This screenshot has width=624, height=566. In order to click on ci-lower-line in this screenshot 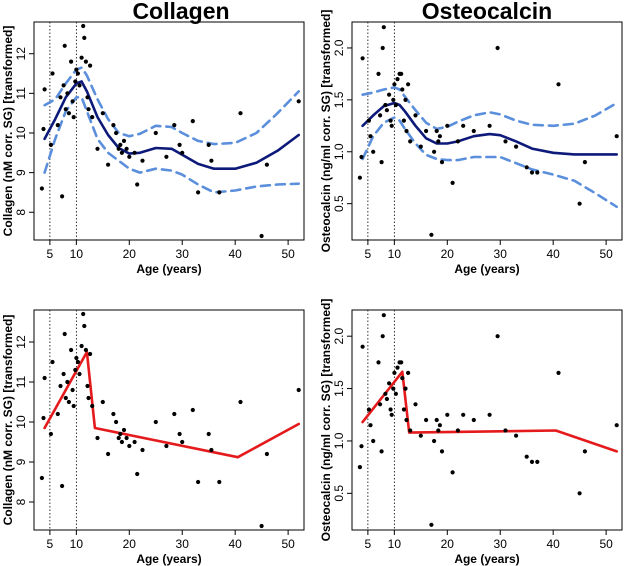, I will do `click(172, 145)`.